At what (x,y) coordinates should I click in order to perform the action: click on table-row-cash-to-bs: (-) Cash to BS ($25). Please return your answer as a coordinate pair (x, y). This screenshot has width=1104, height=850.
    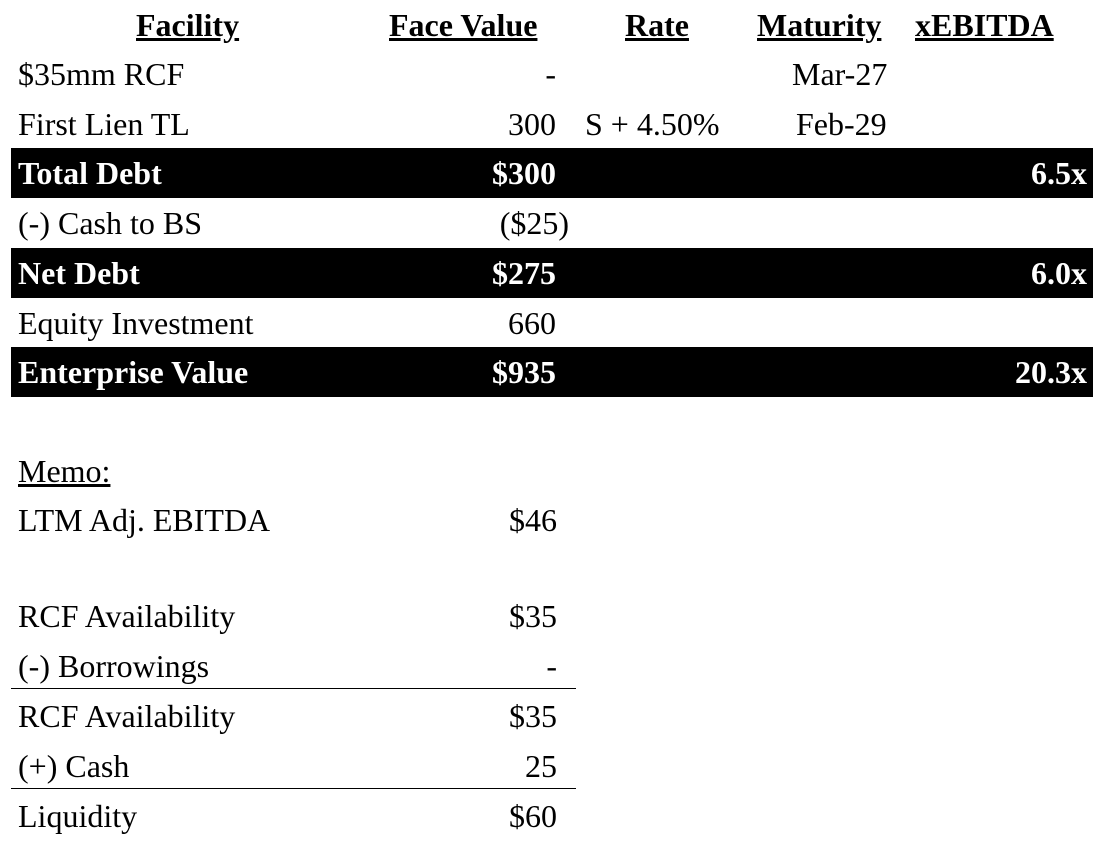
    Looking at the image, I should click on (552, 223).